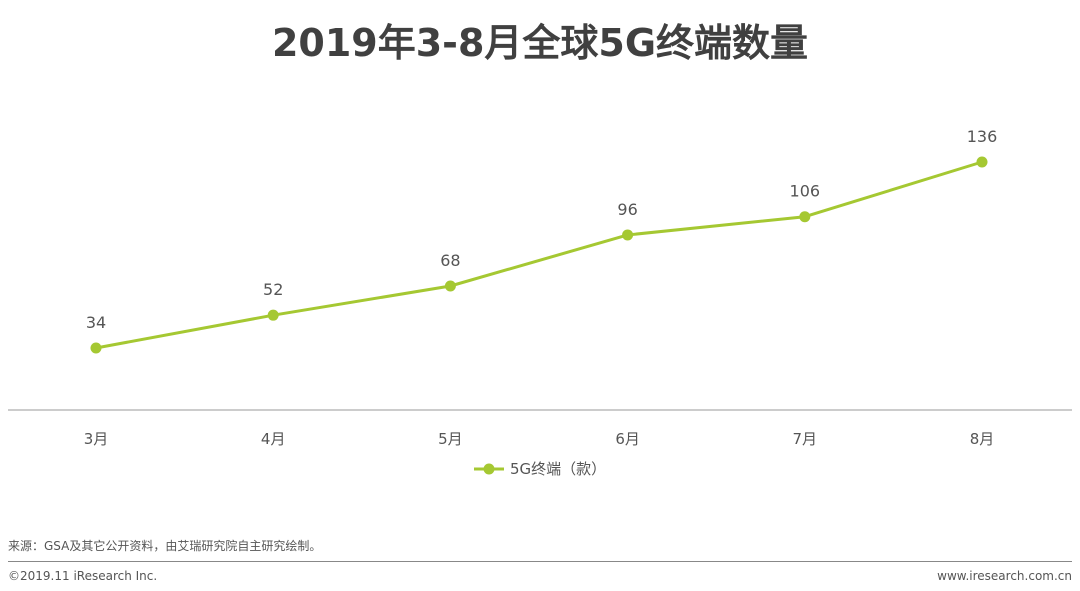 Image resolution: width=1080 pixels, height=591 pixels. What do you see at coordinates (627, 209) in the screenshot?
I see `data-label: 96` at bounding box center [627, 209].